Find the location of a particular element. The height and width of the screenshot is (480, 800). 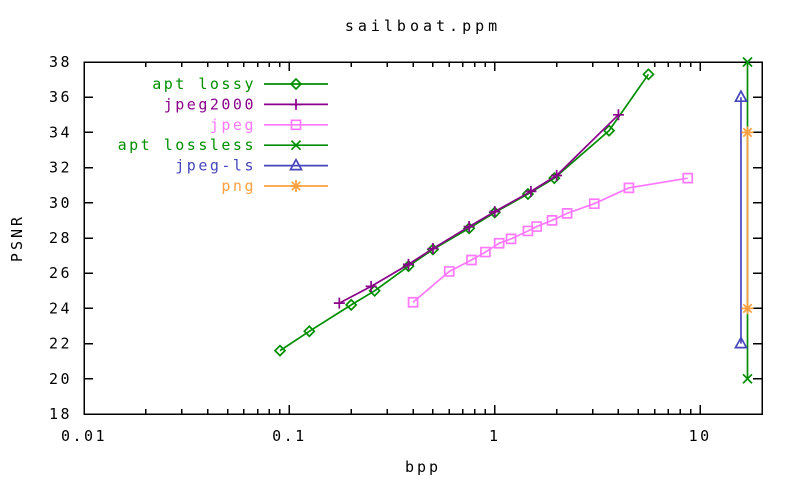

legend-plus-marker is located at coordinates (296, 104).